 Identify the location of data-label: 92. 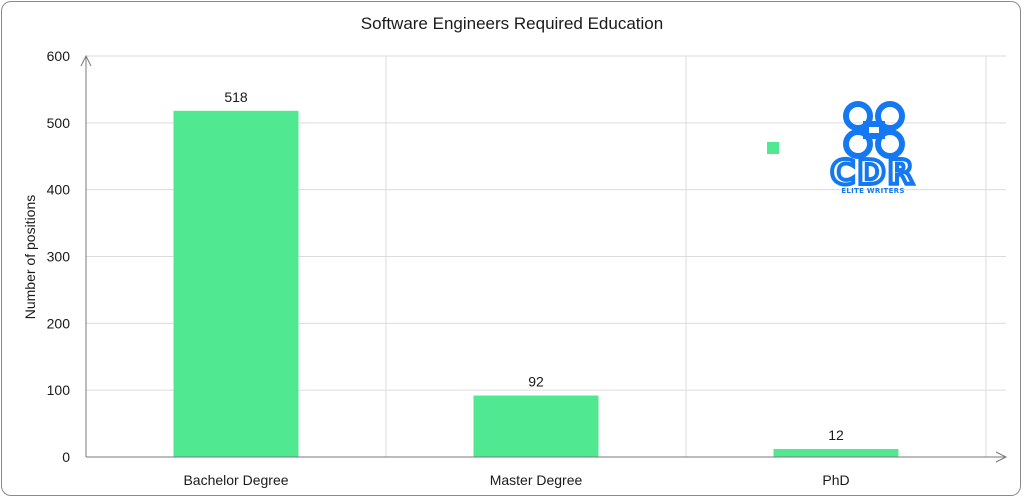
(536, 382).